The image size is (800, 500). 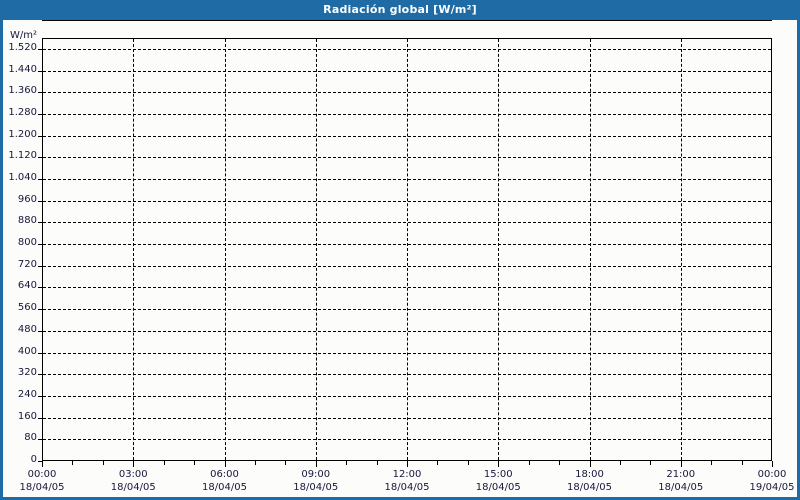 I want to click on y-axis-tick-label: 560, so click(x=27, y=308).